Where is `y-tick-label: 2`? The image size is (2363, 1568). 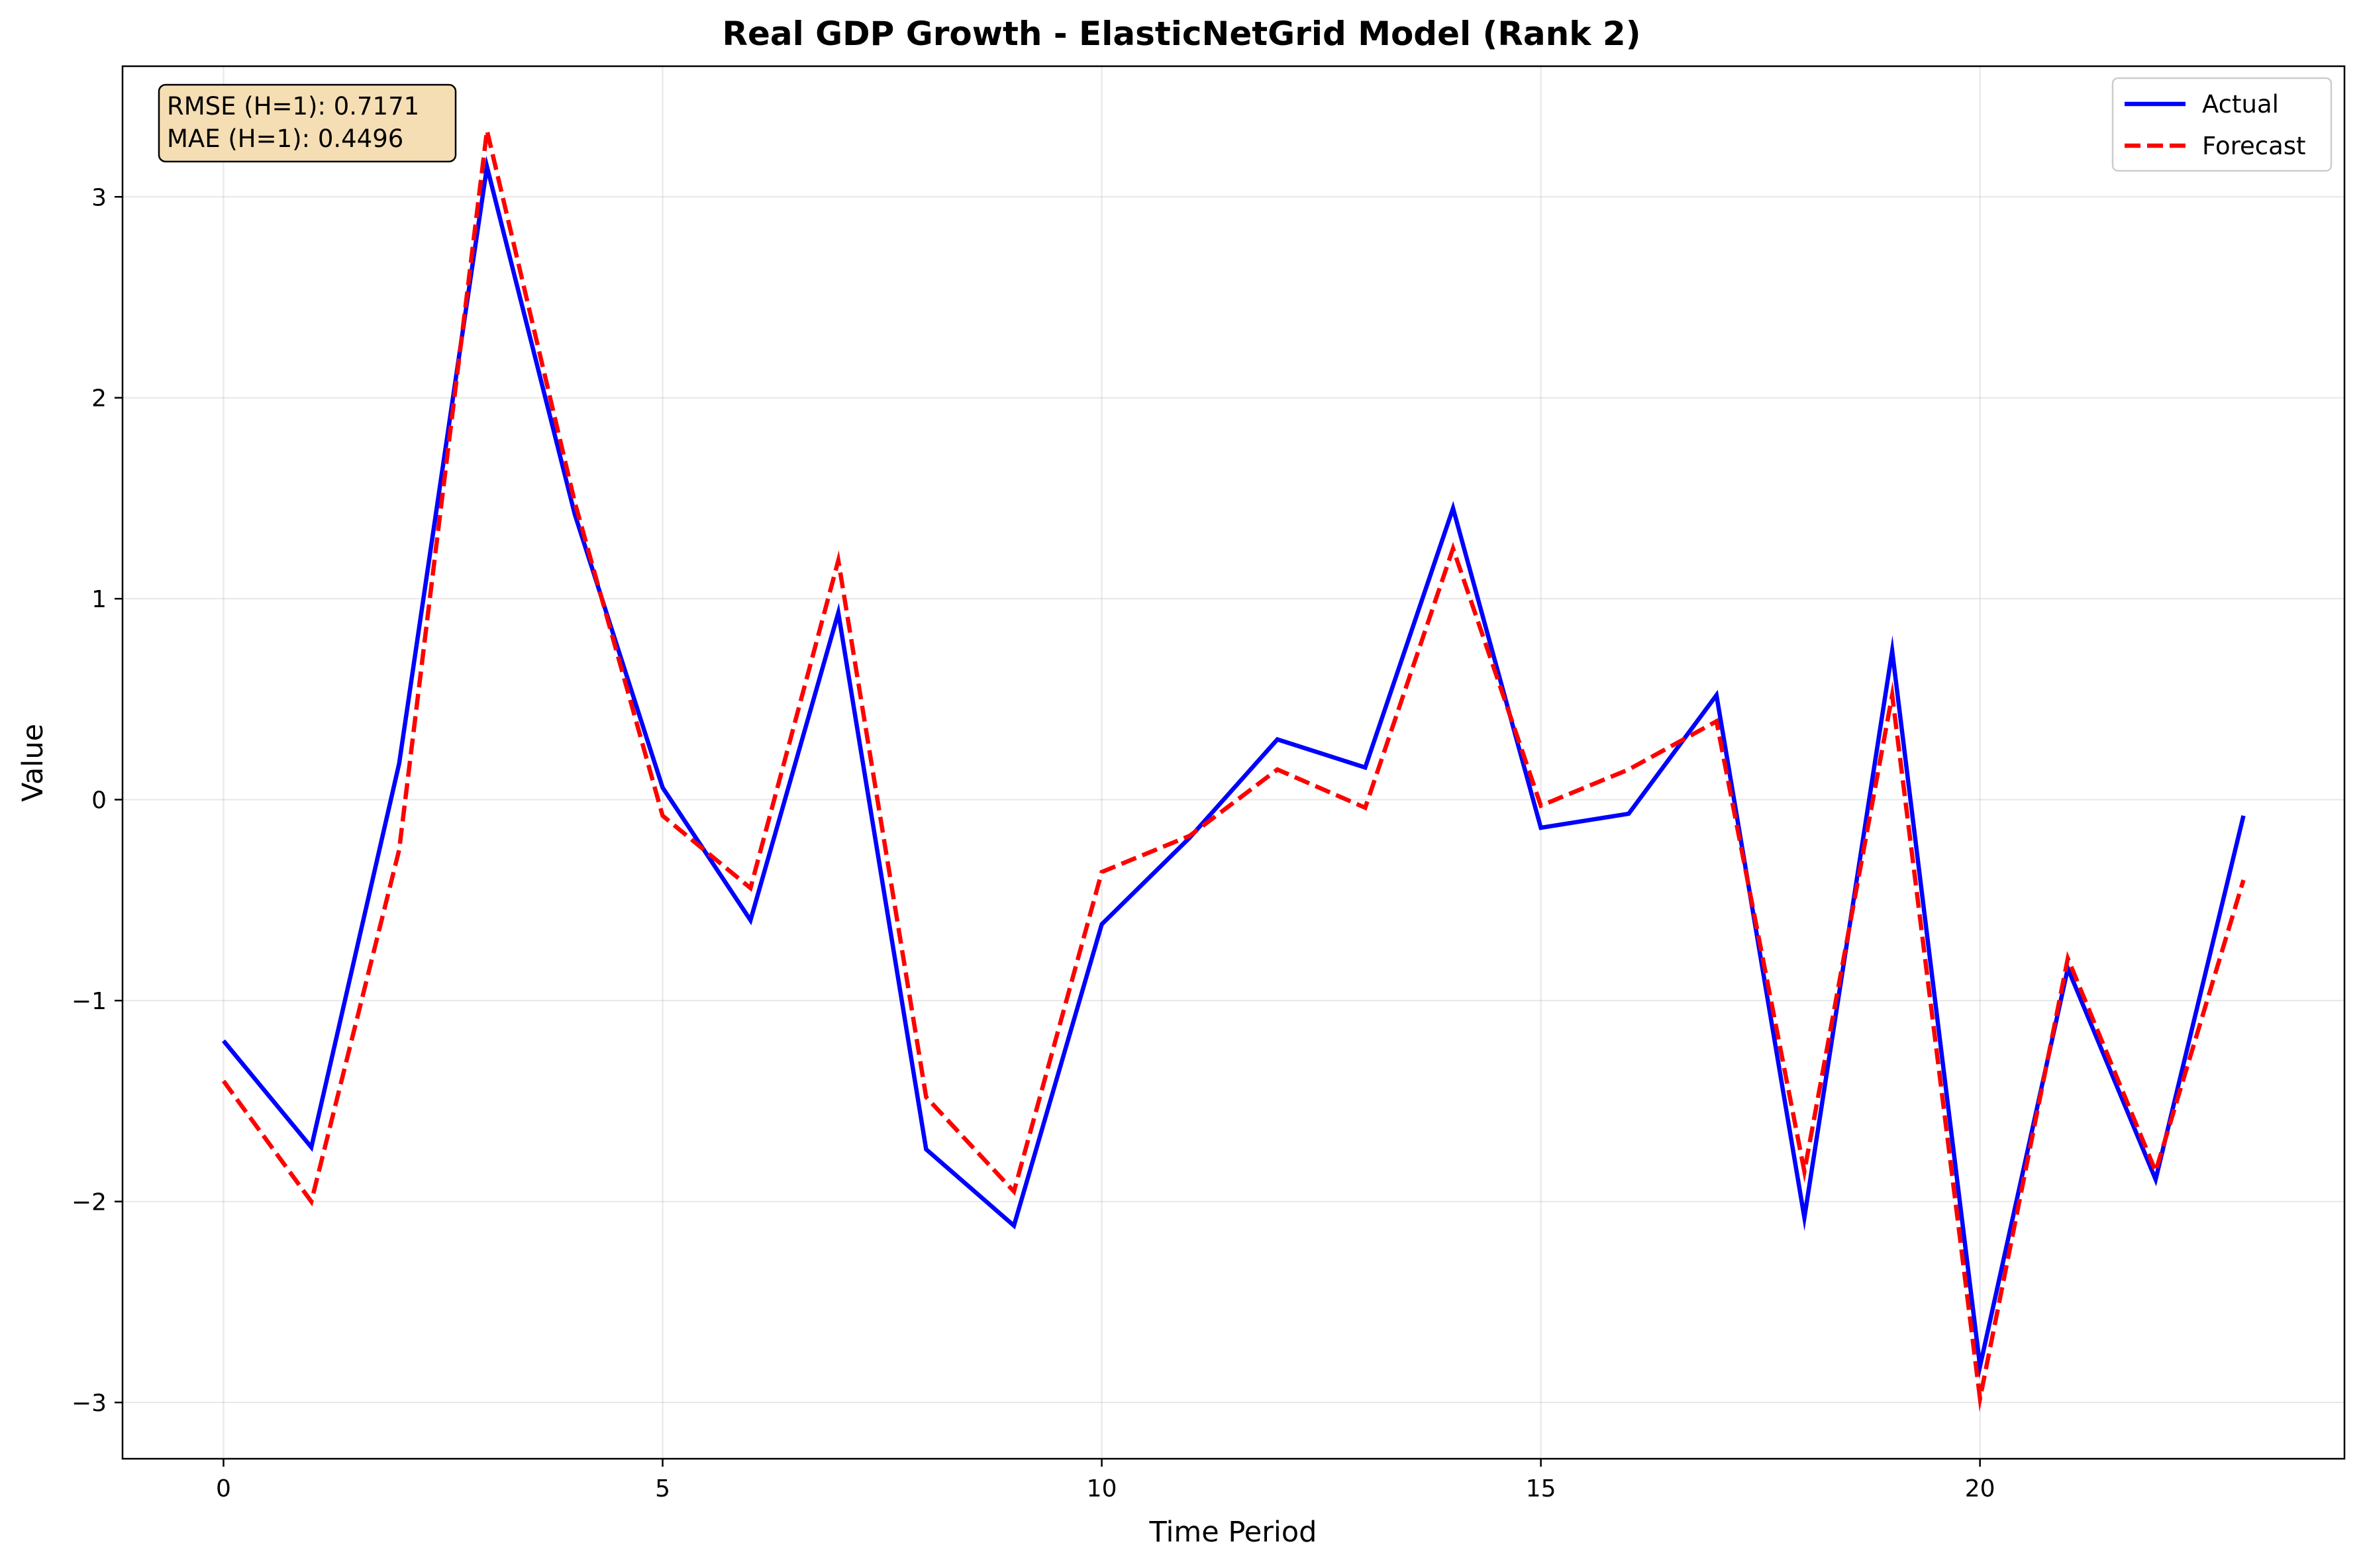 y-tick-label: 2 is located at coordinates (99, 399).